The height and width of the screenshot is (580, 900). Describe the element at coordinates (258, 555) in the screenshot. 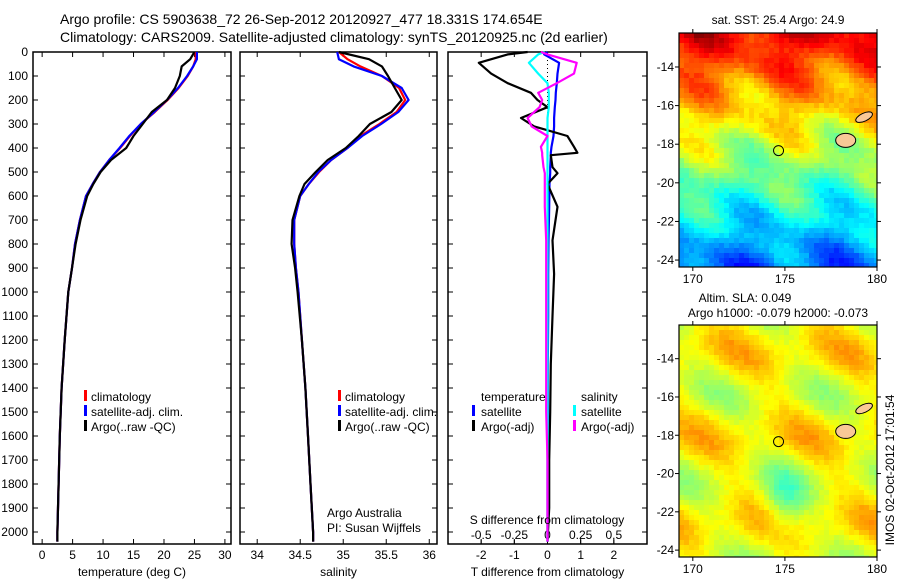

I see `x-tick-label: 34` at that location.